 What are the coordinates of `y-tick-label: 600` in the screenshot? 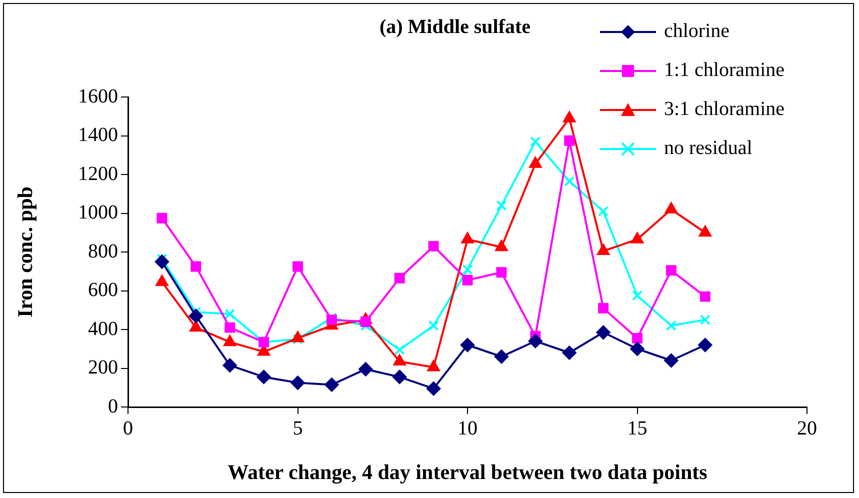 It's located at (103, 290).